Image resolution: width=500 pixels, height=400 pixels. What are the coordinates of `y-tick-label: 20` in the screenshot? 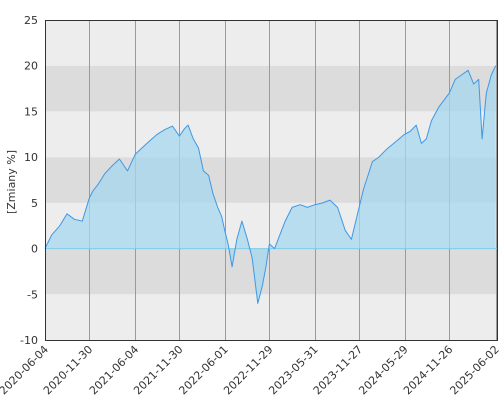 It's located at (31, 66).